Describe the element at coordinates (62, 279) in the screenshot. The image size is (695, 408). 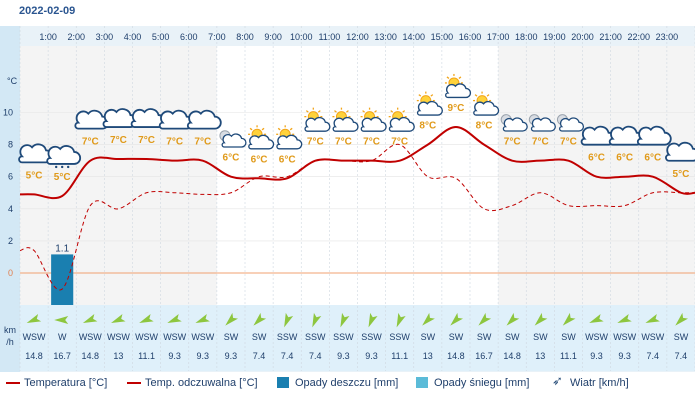
I see `rain-bar` at that location.